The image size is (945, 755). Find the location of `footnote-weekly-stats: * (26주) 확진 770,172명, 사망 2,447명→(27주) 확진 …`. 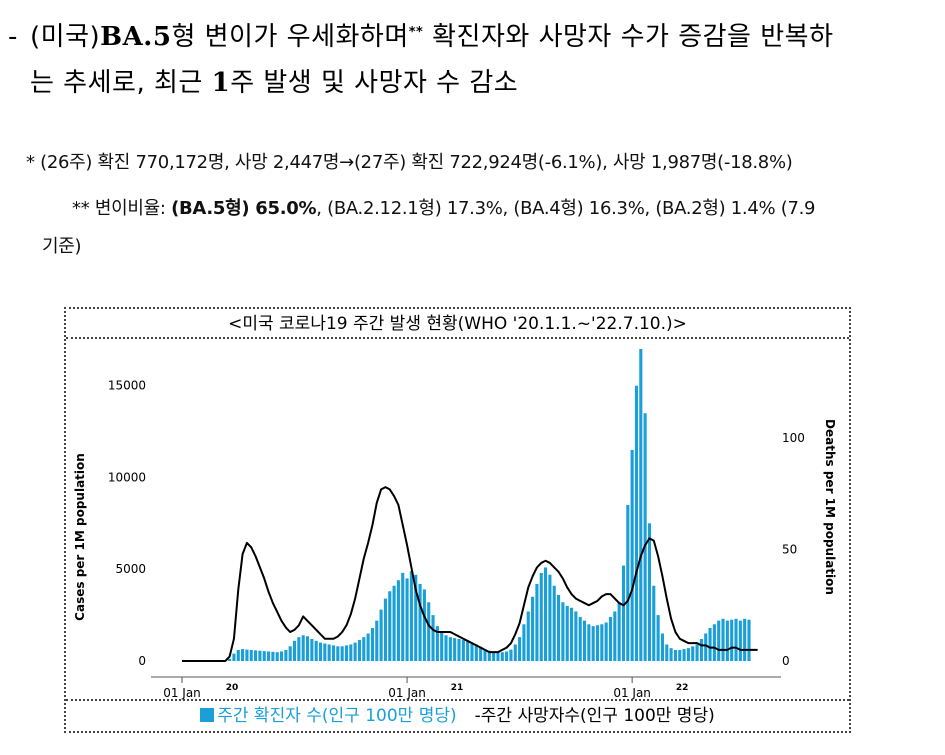

footnote-weekly-stats: * (26주) 확진 770,172명, 사망 2,447명→(27주) 확진 … is located at coordinates (409, 162).